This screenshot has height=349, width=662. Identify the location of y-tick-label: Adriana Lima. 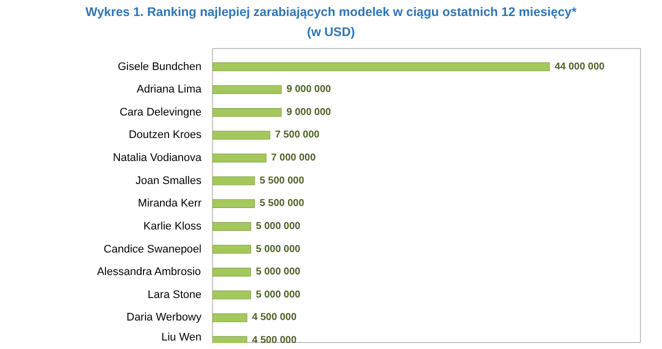
(169, 90).